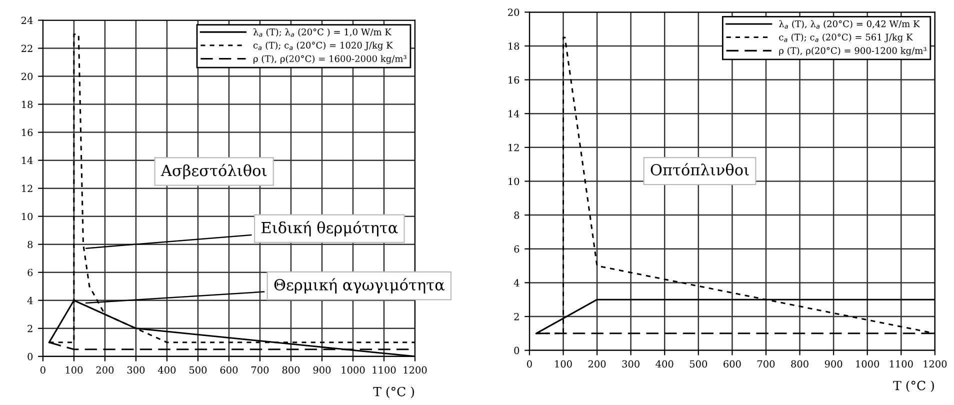 The width and height of the screenshot is (954, 405). Describe the element at coordinates (330, 59) in the screenshot. I see `legend-label: ρ (T), ρ(20°C) = 1600-2000 kg/m³` at that location.